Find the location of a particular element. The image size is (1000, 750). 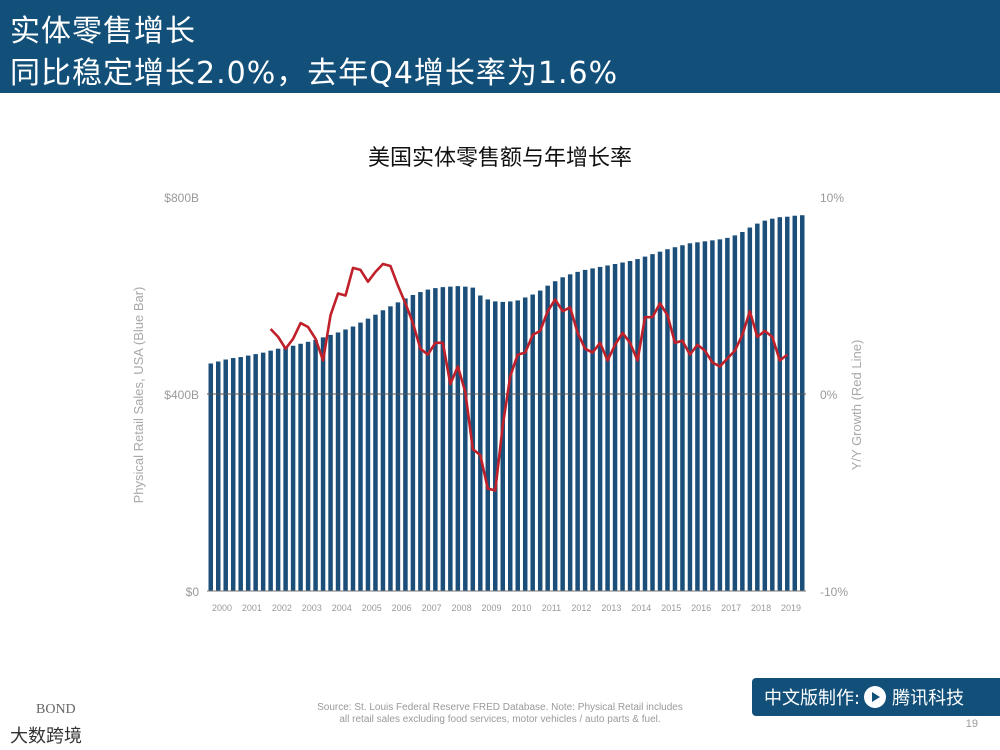

x-year-label: 2016 is located at coordinates (701, 608).